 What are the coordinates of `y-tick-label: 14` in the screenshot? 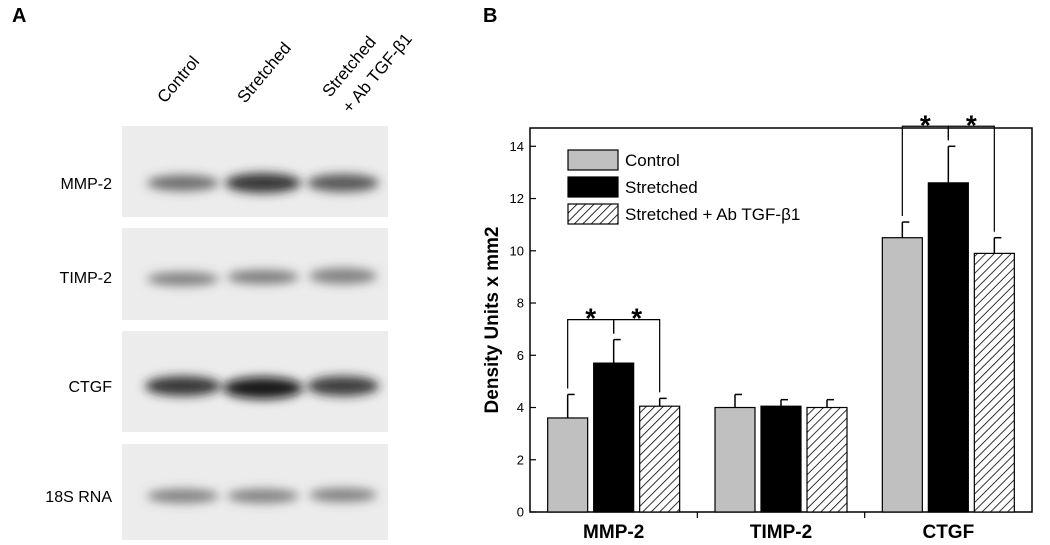 It's located at (517, 146).